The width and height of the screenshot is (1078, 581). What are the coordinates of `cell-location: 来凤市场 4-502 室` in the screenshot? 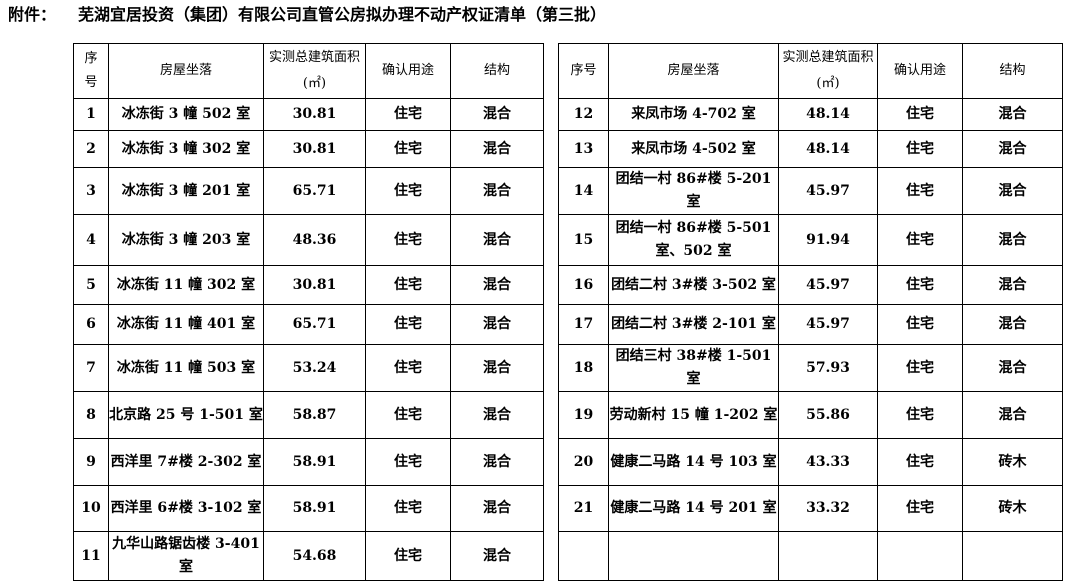 It's located at (693, 149).